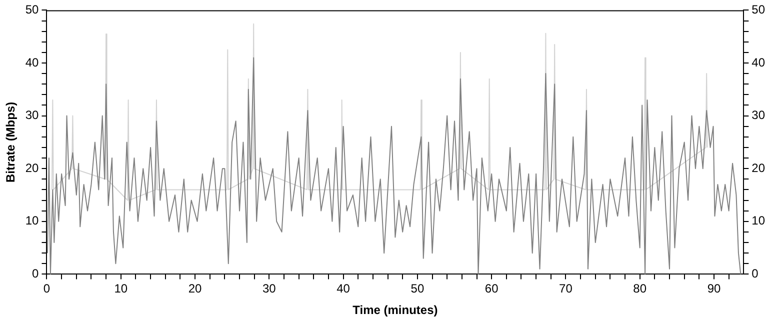 This screenshot has height=322, width=772. Describe the element at coordinates (759, 62) in the screenshot. I see `y2-tick-label: 40` at that location.